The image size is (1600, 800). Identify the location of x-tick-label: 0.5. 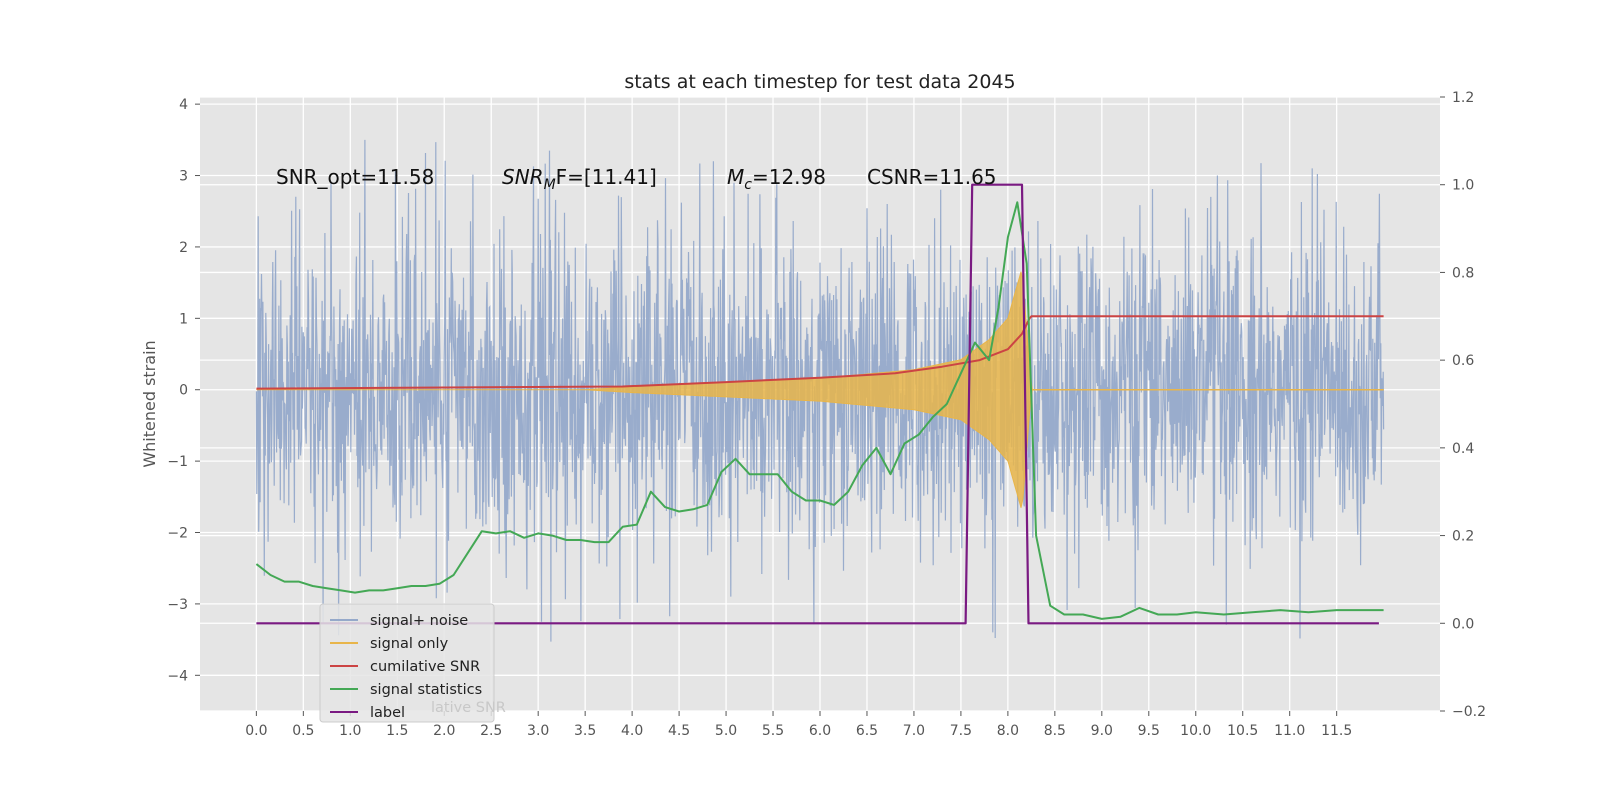
(303, 731).